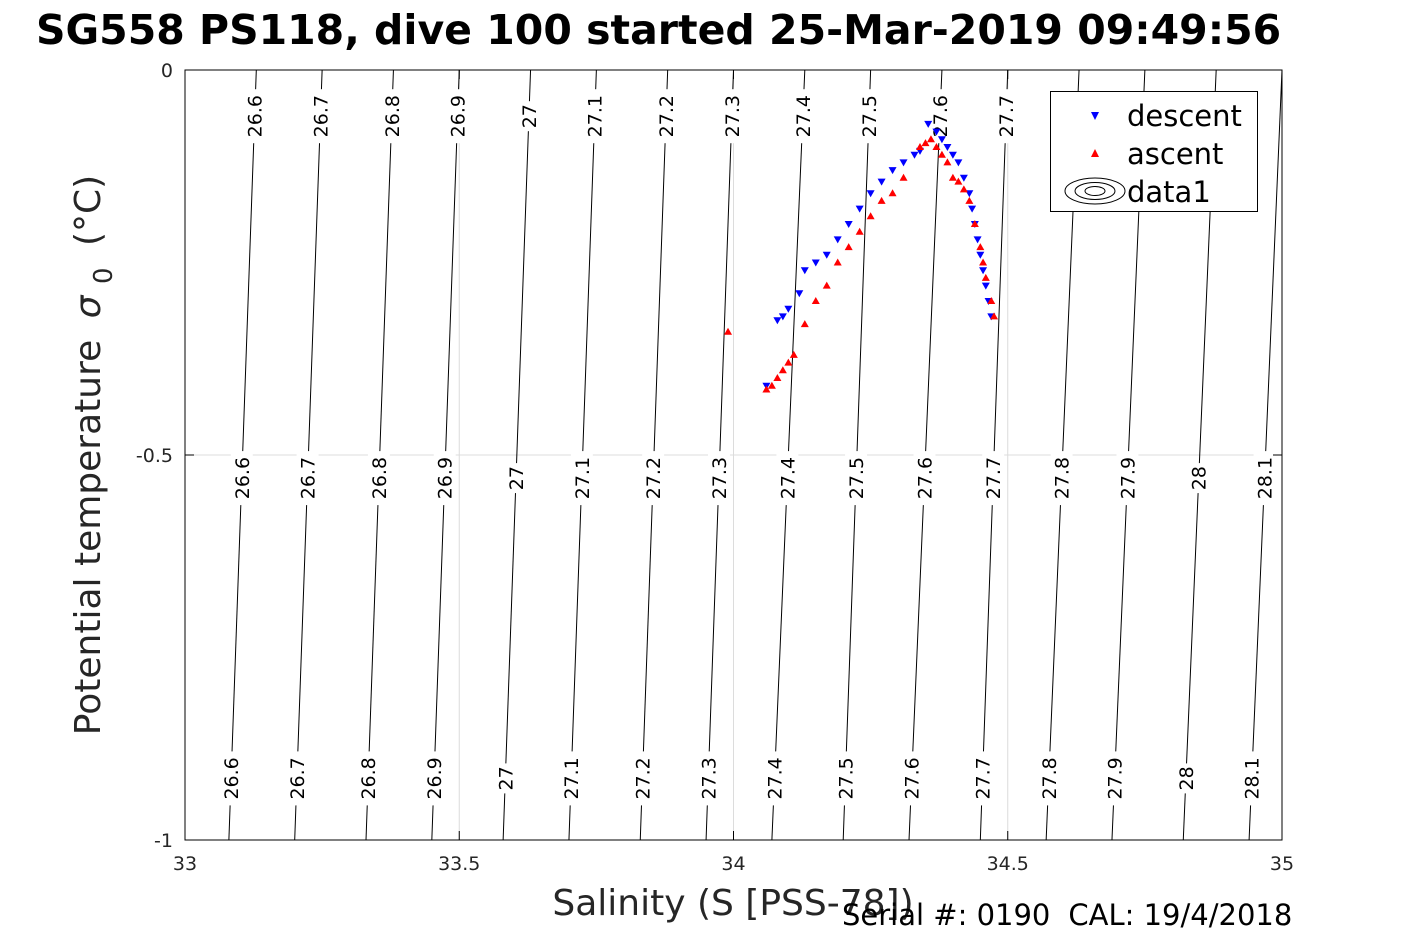 This screenshot has height=945, width=1417. I want to click on svg-text:Potential temperature σ: Potential temperature σ 0 (°C), so click(94, 455).